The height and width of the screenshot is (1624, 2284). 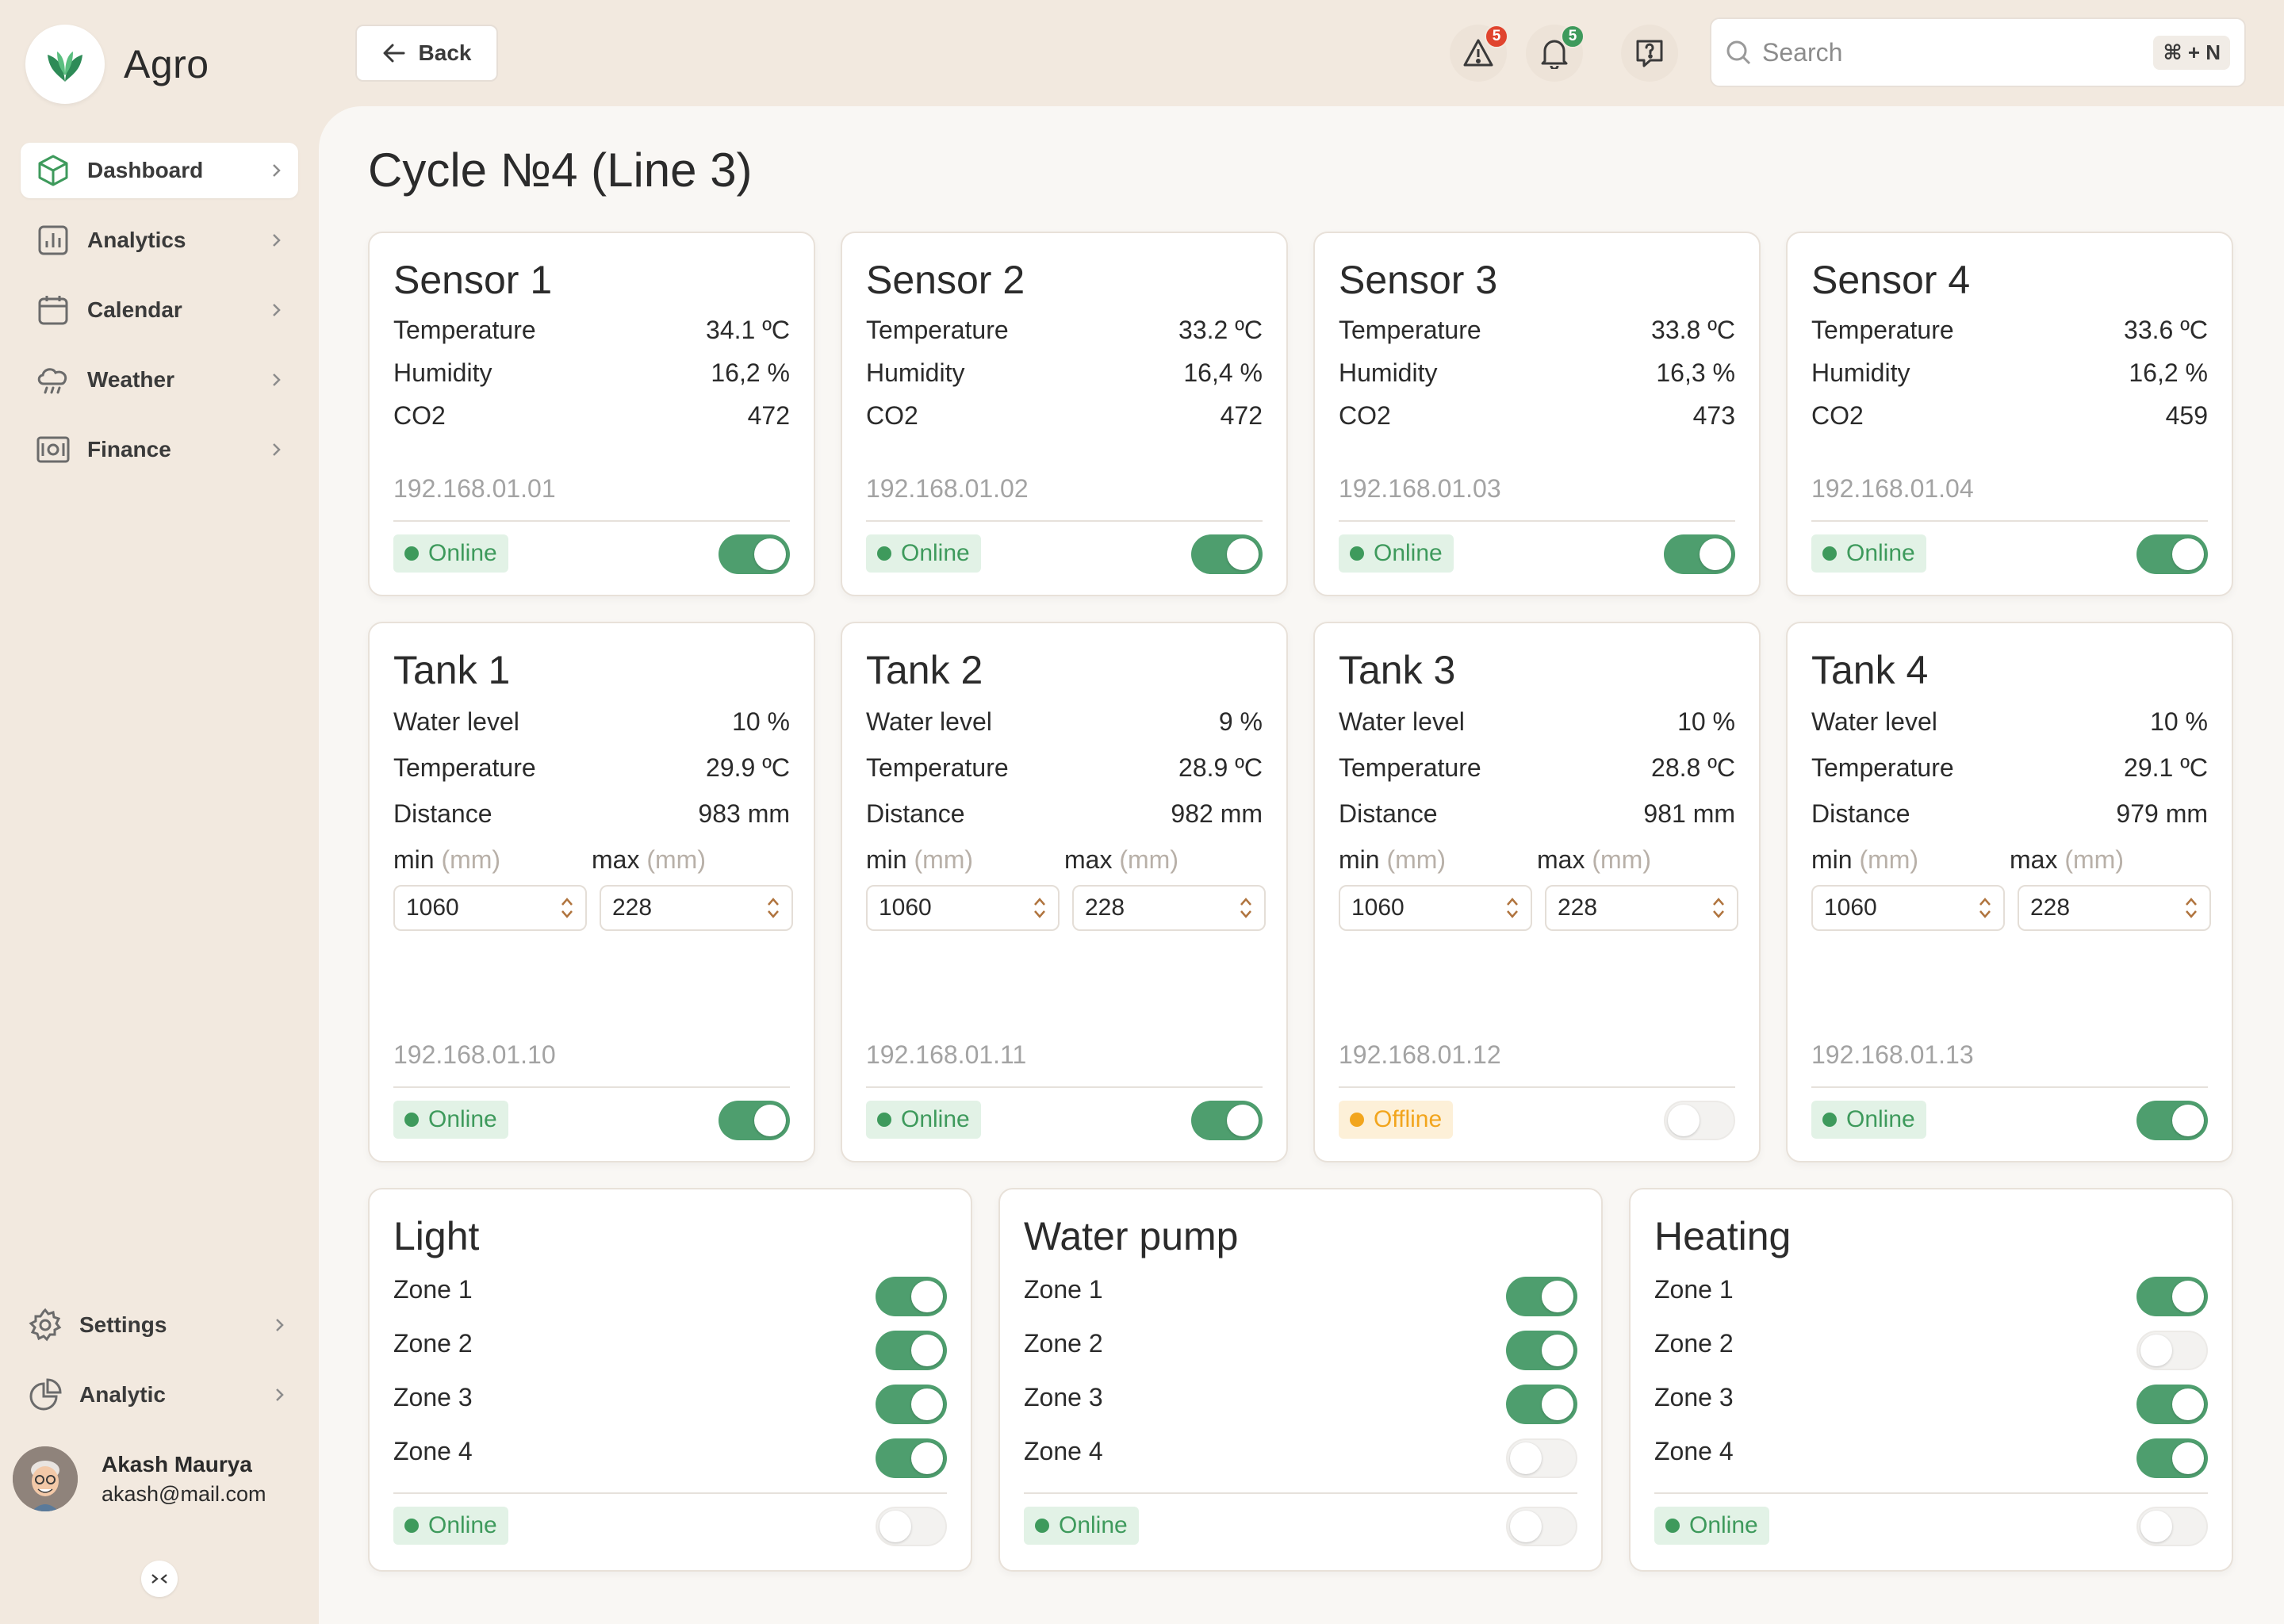 I want to click on reading-label: CO2, so click(x=1365, y=415).